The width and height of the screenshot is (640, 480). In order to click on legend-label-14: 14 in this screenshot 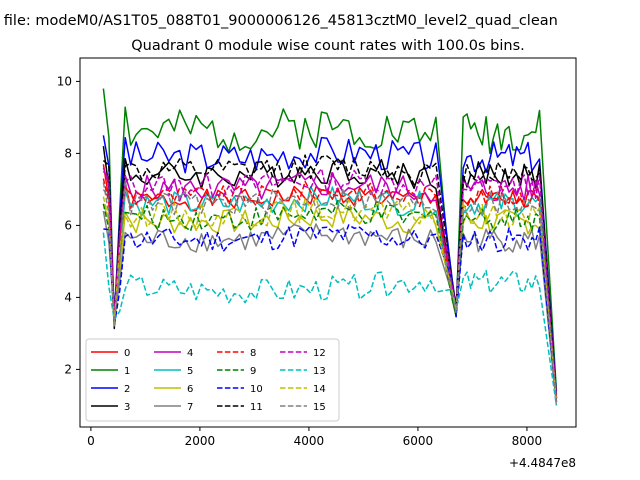, I will do `click(319, 389)`.